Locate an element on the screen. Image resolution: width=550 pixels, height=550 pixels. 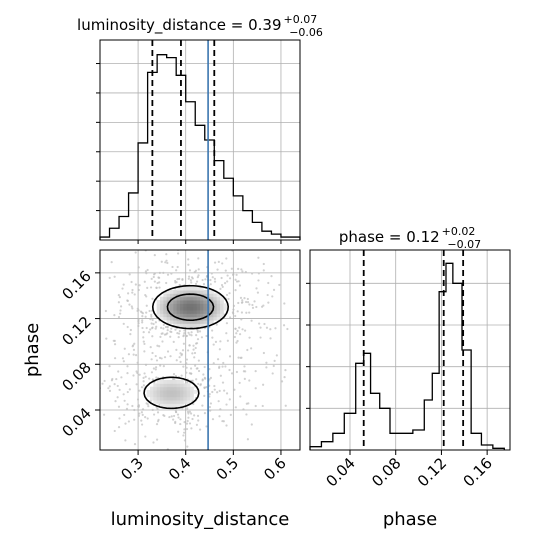
phase-quantile-lines is located at coordinates (413, 350).